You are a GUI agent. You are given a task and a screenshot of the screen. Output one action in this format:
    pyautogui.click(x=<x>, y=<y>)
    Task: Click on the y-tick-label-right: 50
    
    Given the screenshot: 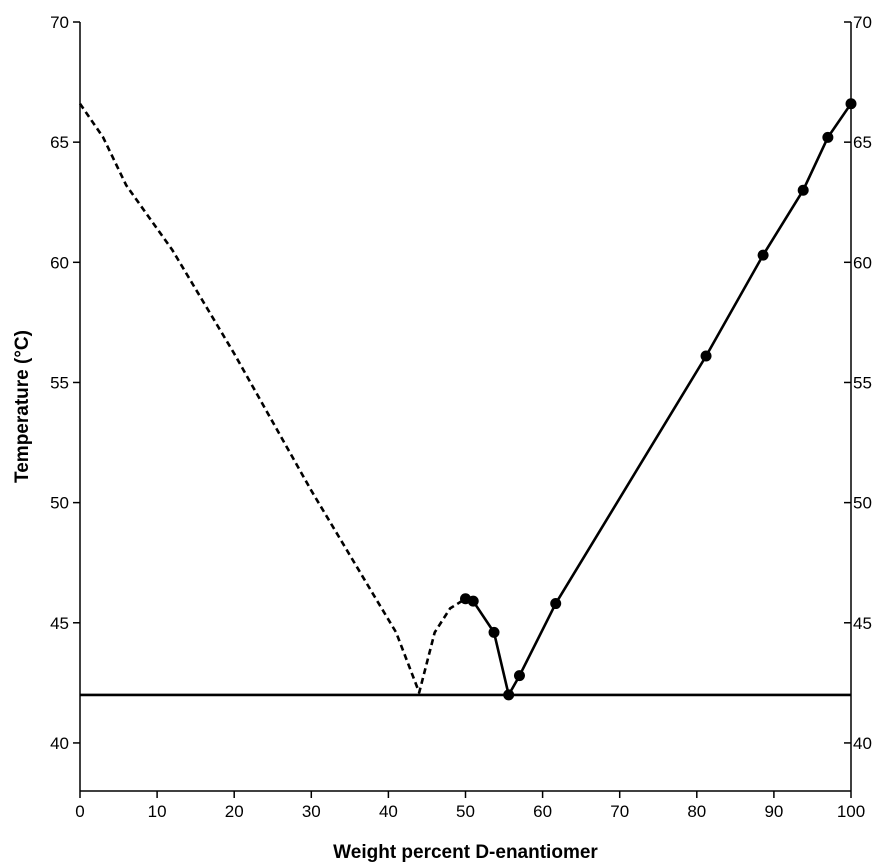 What is the action you would take?
    pyautogui.click(x=862, y=503)
    